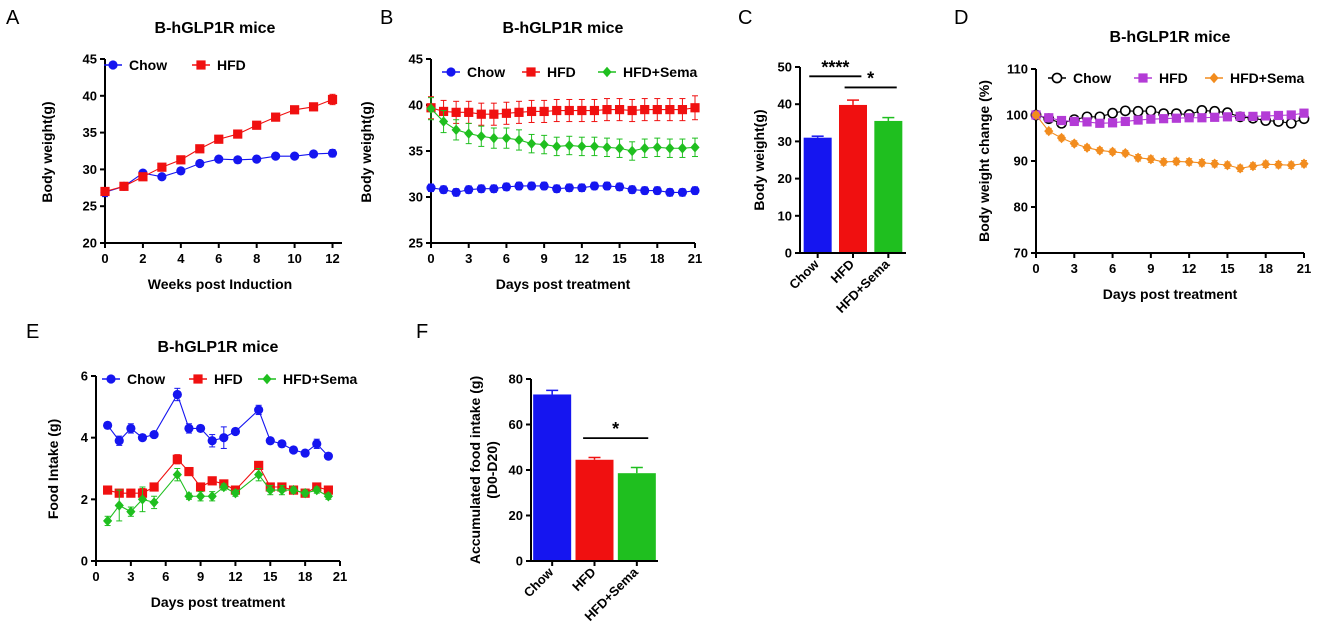 This screenshot has width=1322, height=638. What do you see at coordinates (181, 258) in the screenshot?
I see `x-tick-label: 4` at bounding box center [181, 258].